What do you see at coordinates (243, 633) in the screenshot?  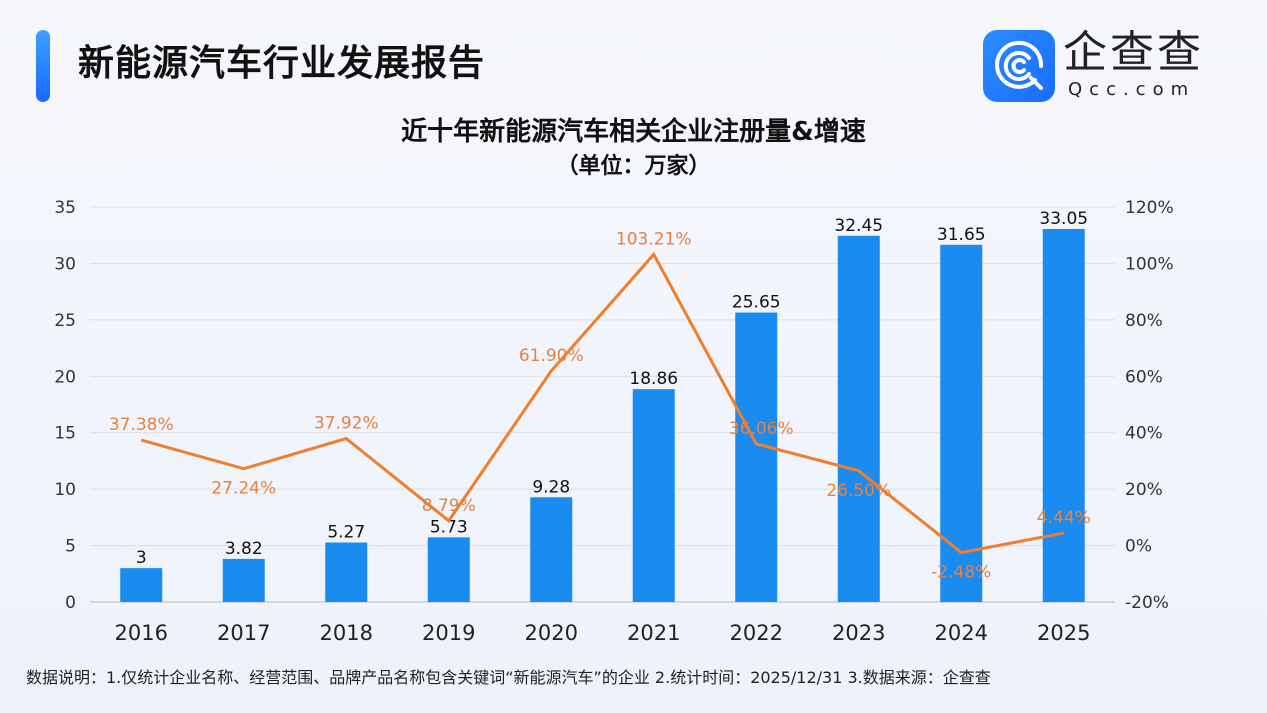 I see `x-tick: 2017` at bounding box center [243, 633].